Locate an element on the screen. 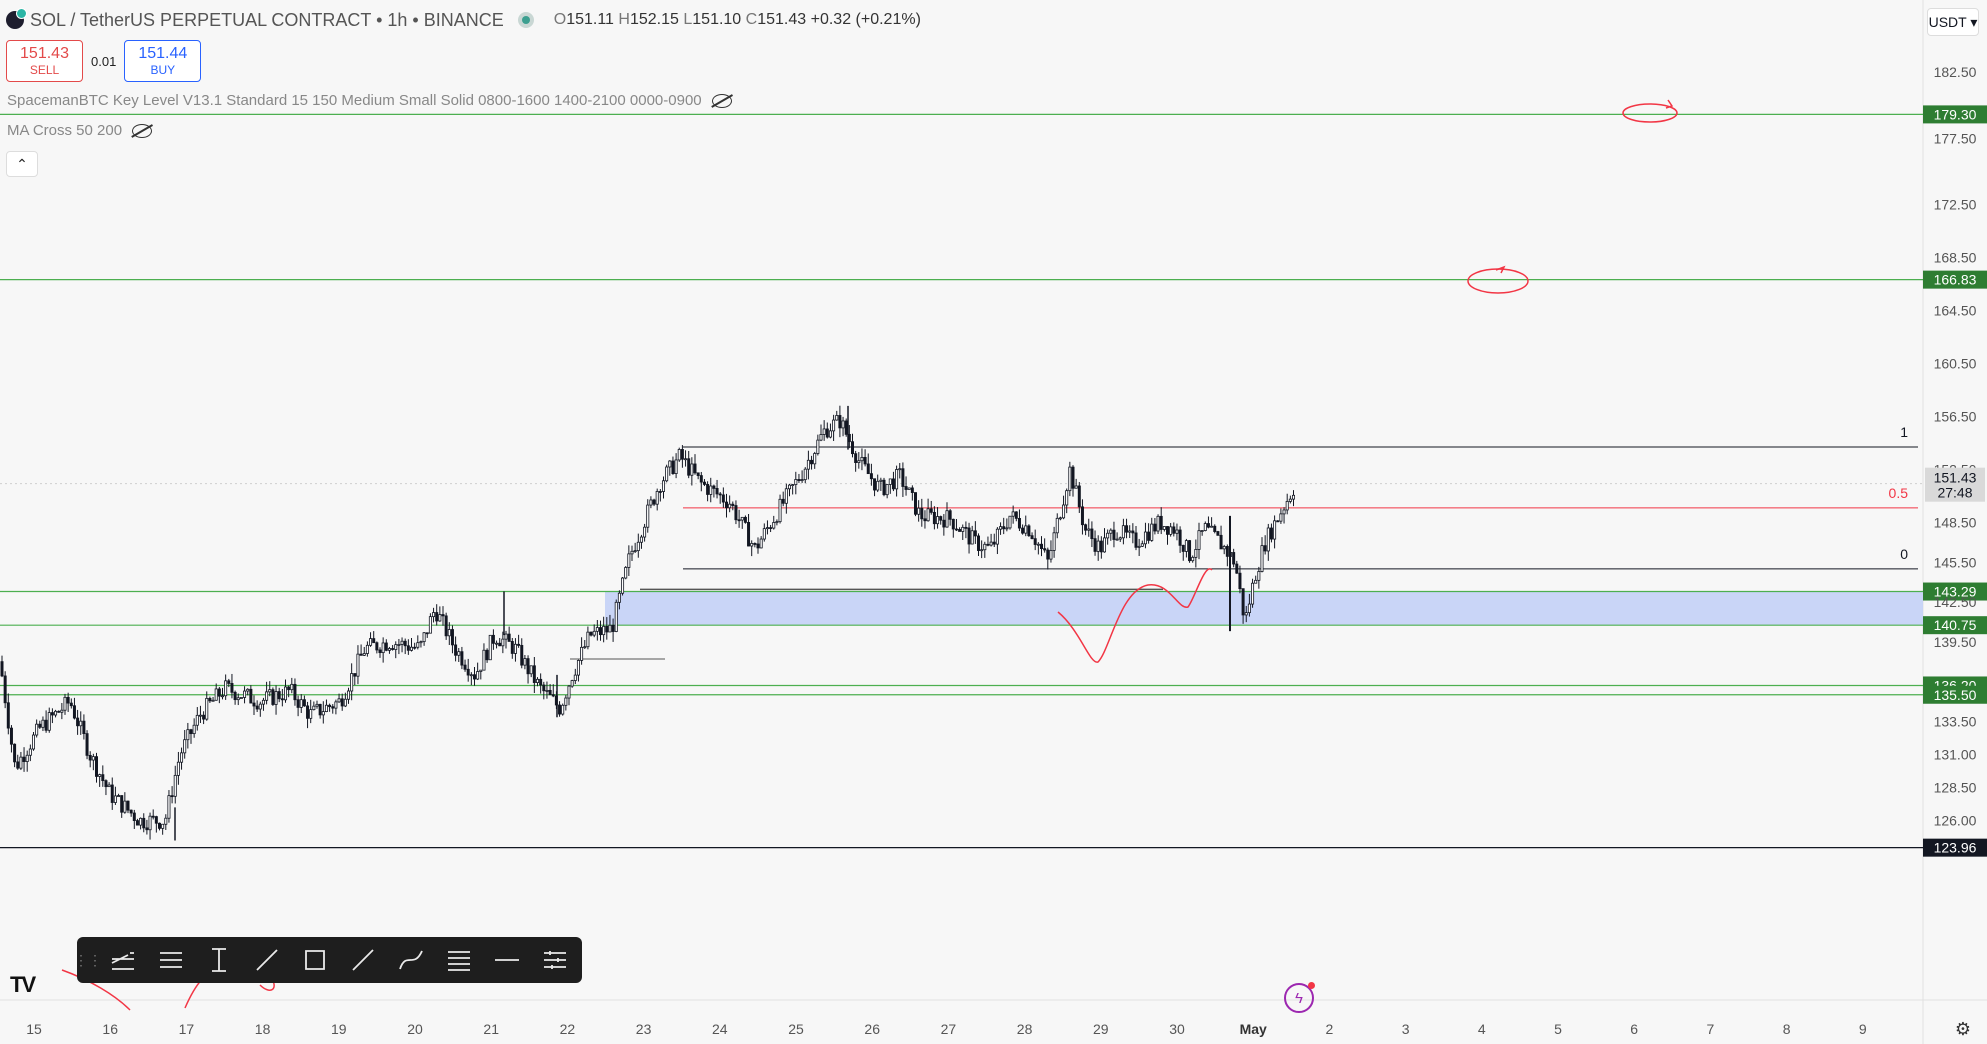 Image resolution: width=1987 pixels, height=1044 pixels. market-status-icon is located at coordinates (525, 20).